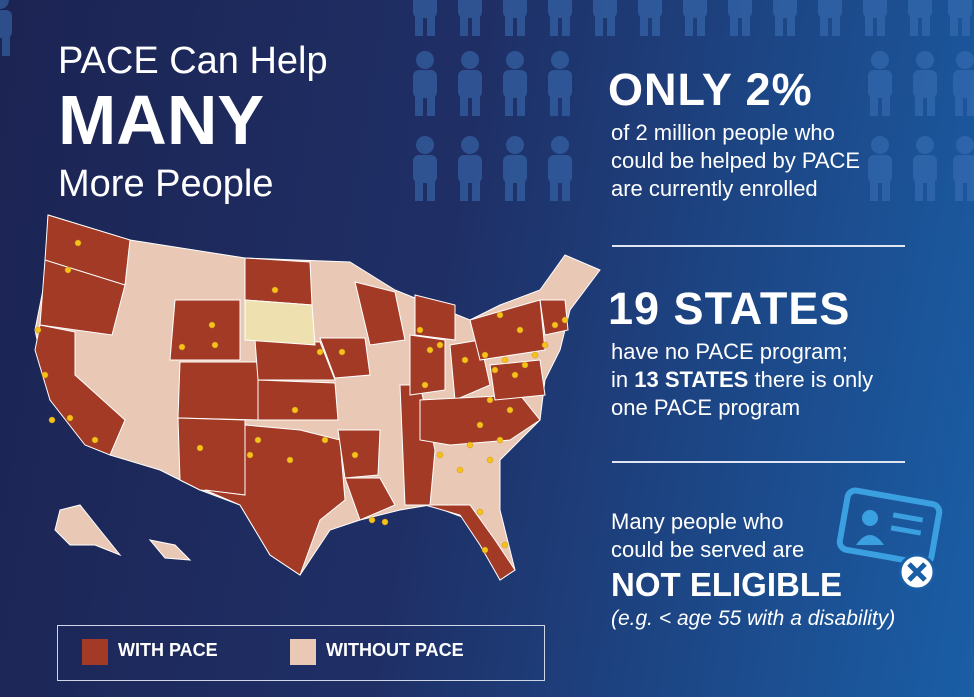 The height and width of the screenshot is (697, 974). What do you see at coordinates (168, 650) in the screenshot?
I see `legend-label: WITH PACE` at bounding box center [168, 650].